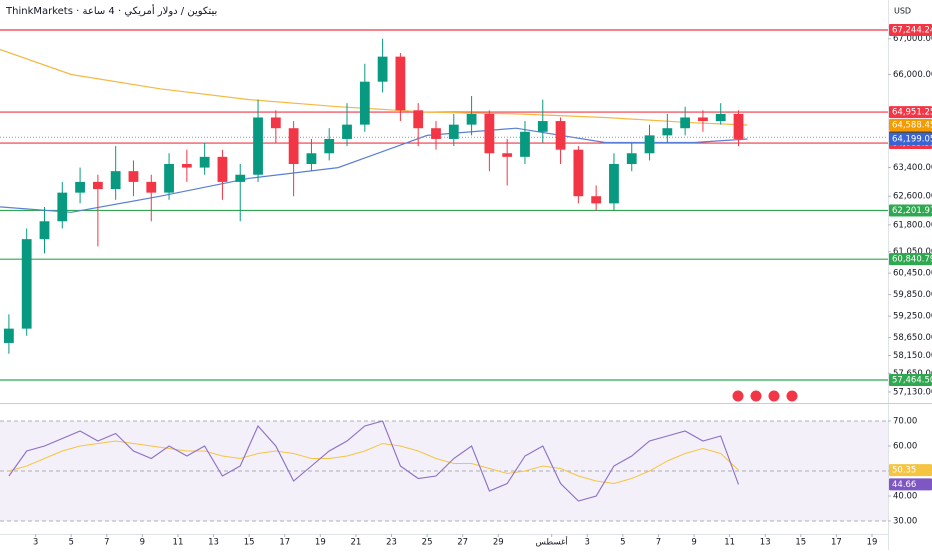 This screenshot has width=932, height=554. I want to click on x-tick-label: 29, so click(498, 543).